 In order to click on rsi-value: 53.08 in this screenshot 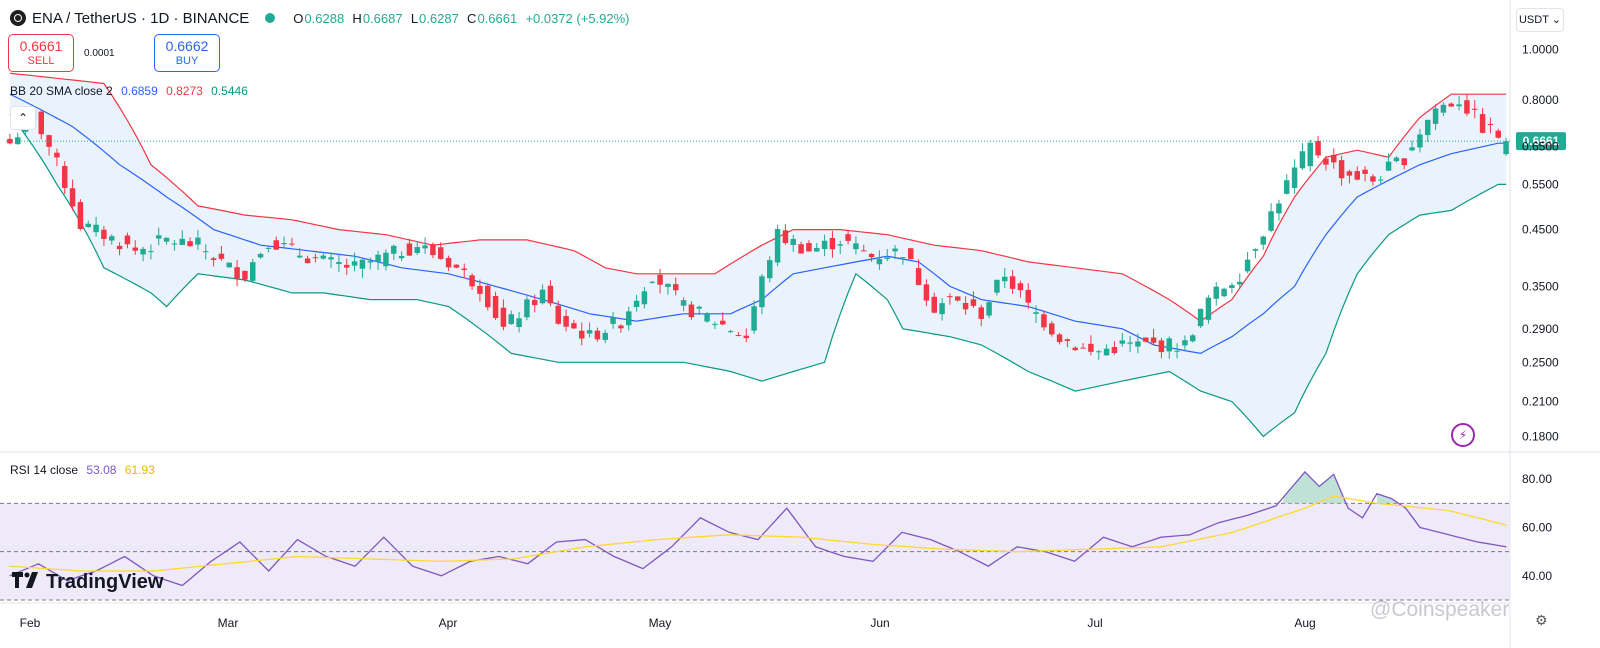, I will do `click(101, 470)`.